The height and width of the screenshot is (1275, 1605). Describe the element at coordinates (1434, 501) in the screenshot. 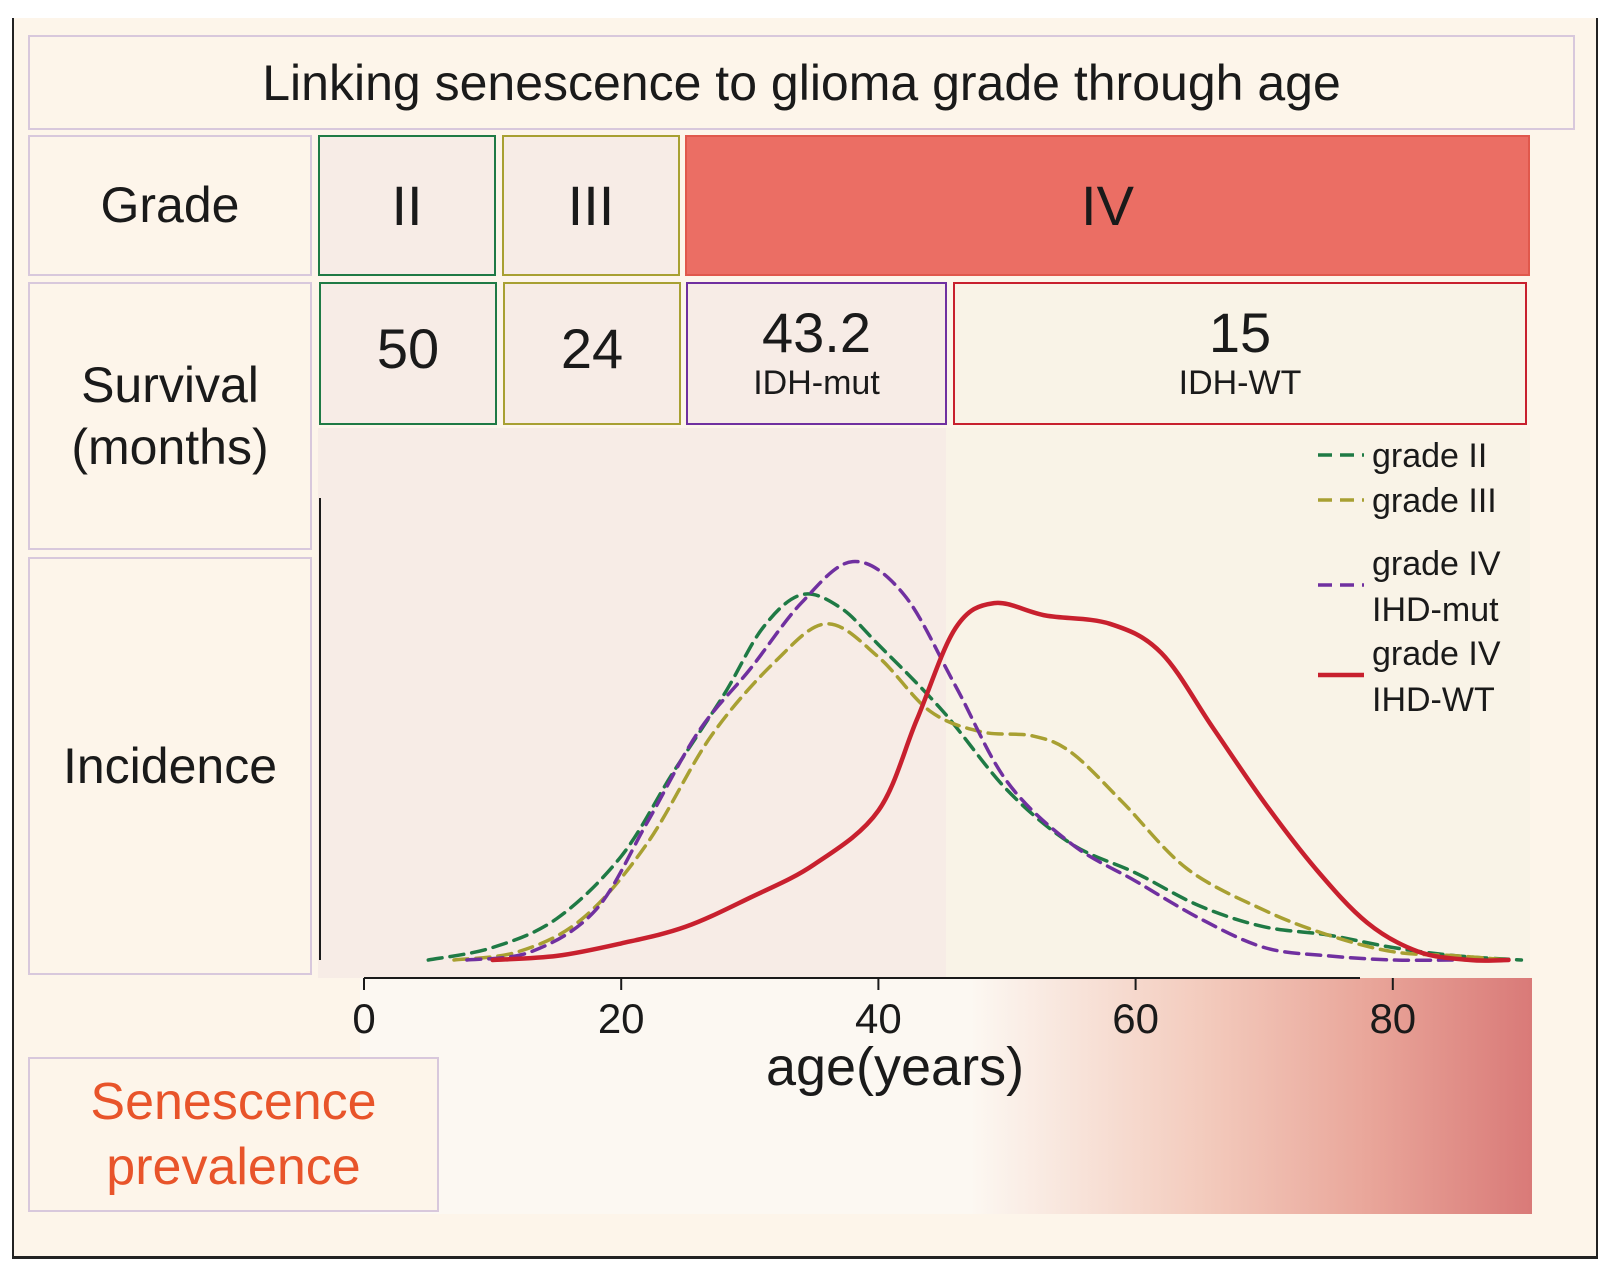

I see `legend-label-grade-iii: grade III` at that location.